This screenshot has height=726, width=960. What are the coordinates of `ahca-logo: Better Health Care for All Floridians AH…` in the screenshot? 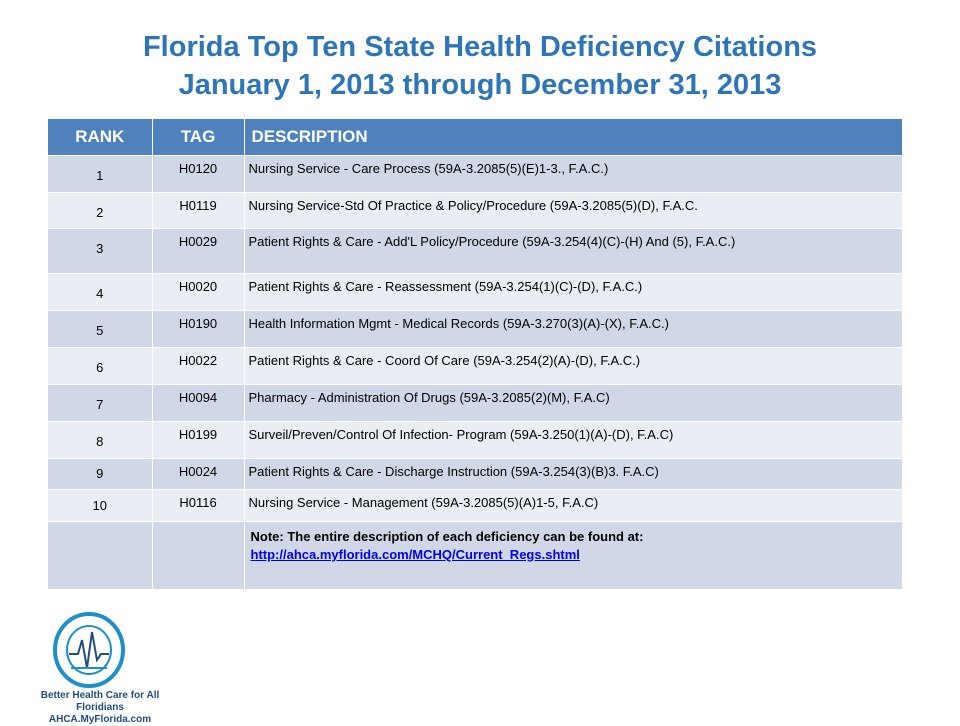 It's located at (120, 667).